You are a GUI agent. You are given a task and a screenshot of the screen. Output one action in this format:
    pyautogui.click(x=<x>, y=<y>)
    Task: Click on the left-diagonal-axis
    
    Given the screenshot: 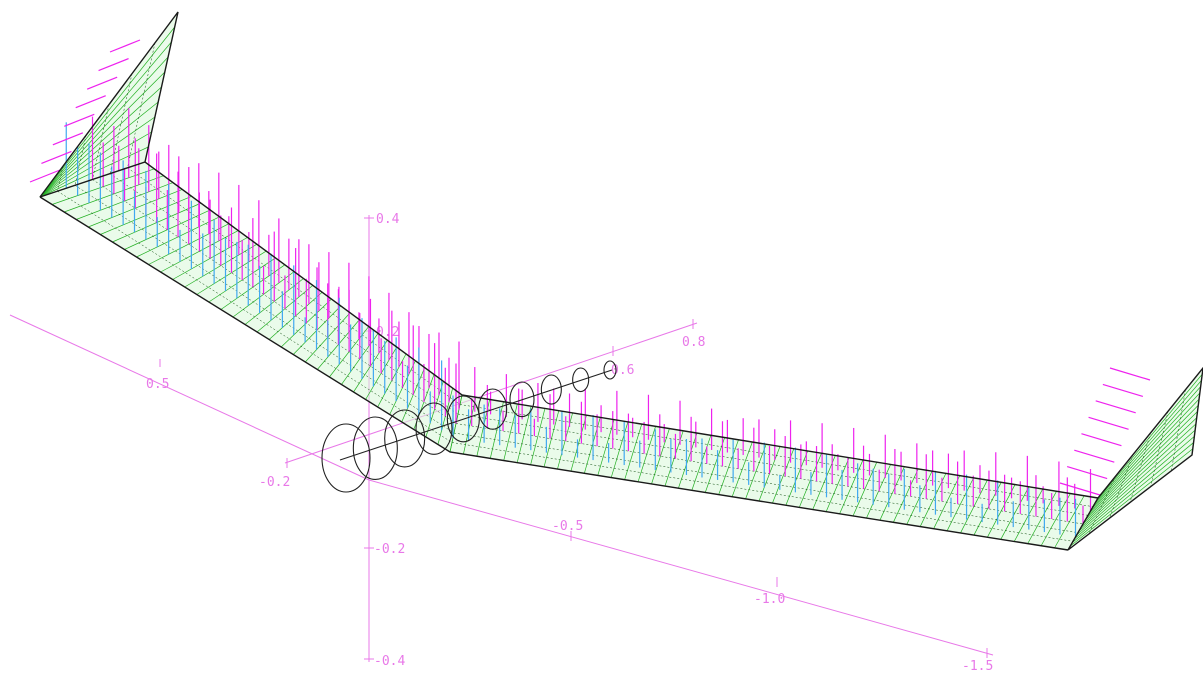 What is the action you would take?
    pyautogui.click(x=189, y=397)
    